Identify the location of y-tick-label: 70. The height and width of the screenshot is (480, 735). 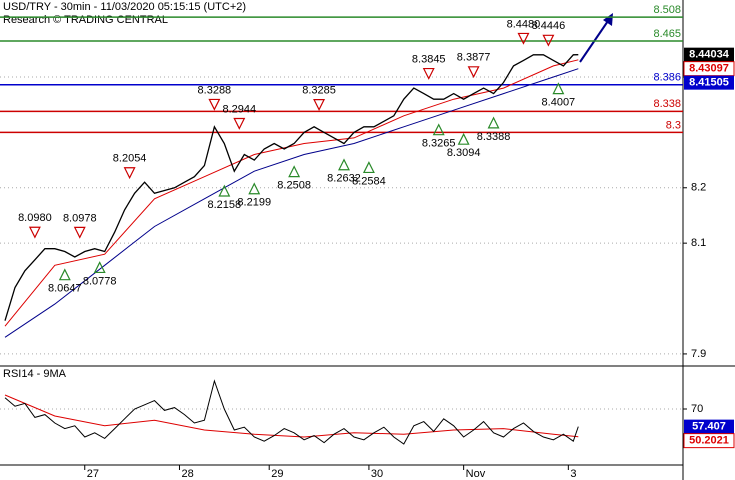
(697, 409).